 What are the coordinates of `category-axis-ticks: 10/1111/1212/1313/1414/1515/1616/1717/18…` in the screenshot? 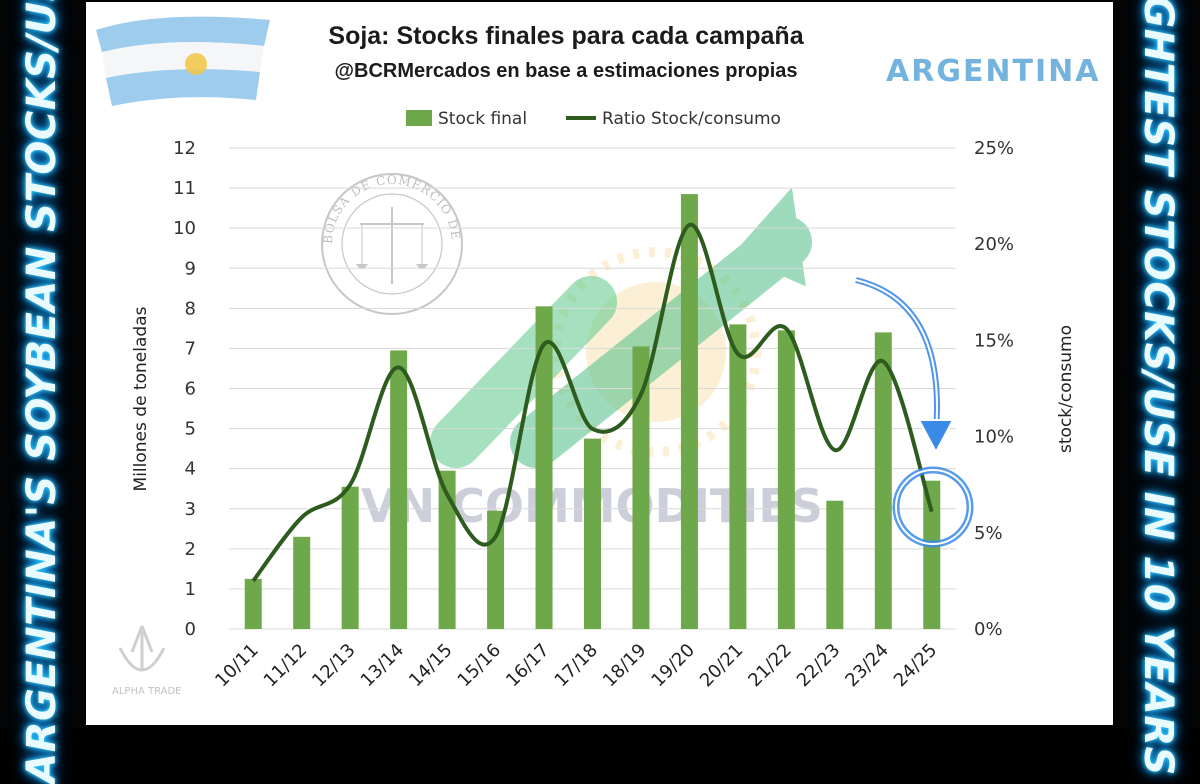 It's located at (576, 666).